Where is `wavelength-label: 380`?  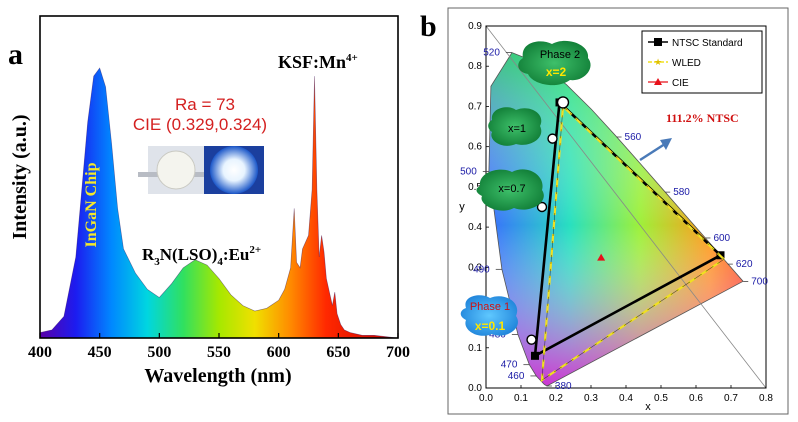 wavelength-label: 380 is located at coordinates (563, 386).